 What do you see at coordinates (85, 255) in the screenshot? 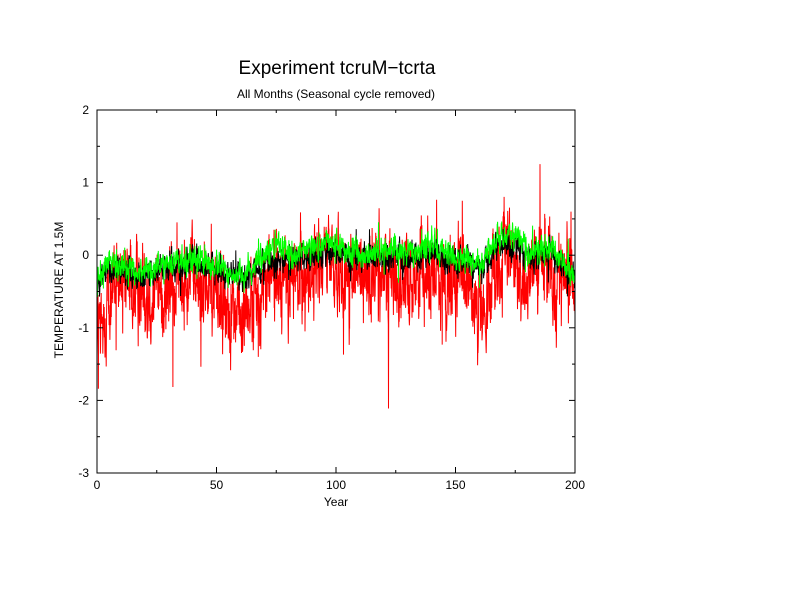
I see `y-tick-label: 0` at bounding box center [85, 255].